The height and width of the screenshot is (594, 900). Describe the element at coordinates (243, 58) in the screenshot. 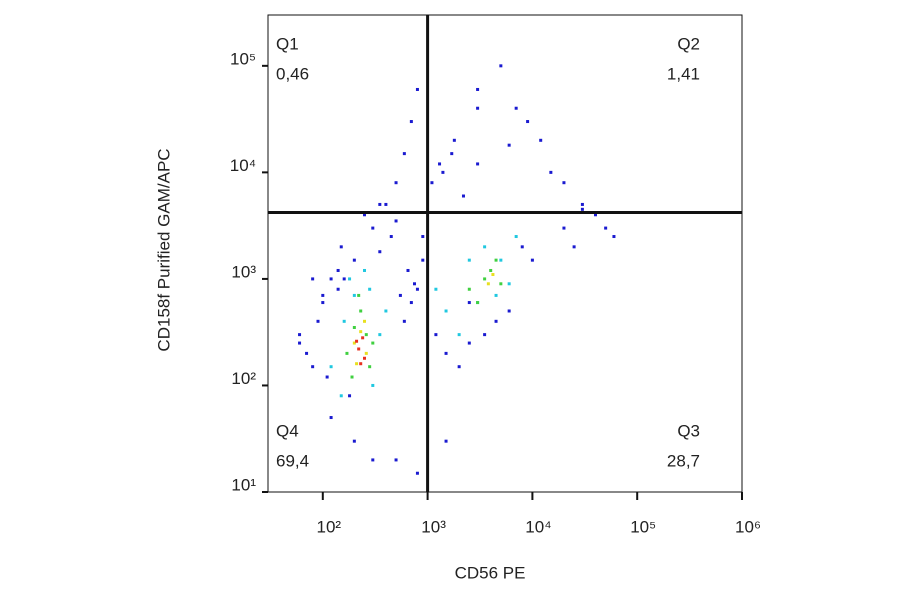

I see `y-tick-label: 10⁵` at that location.